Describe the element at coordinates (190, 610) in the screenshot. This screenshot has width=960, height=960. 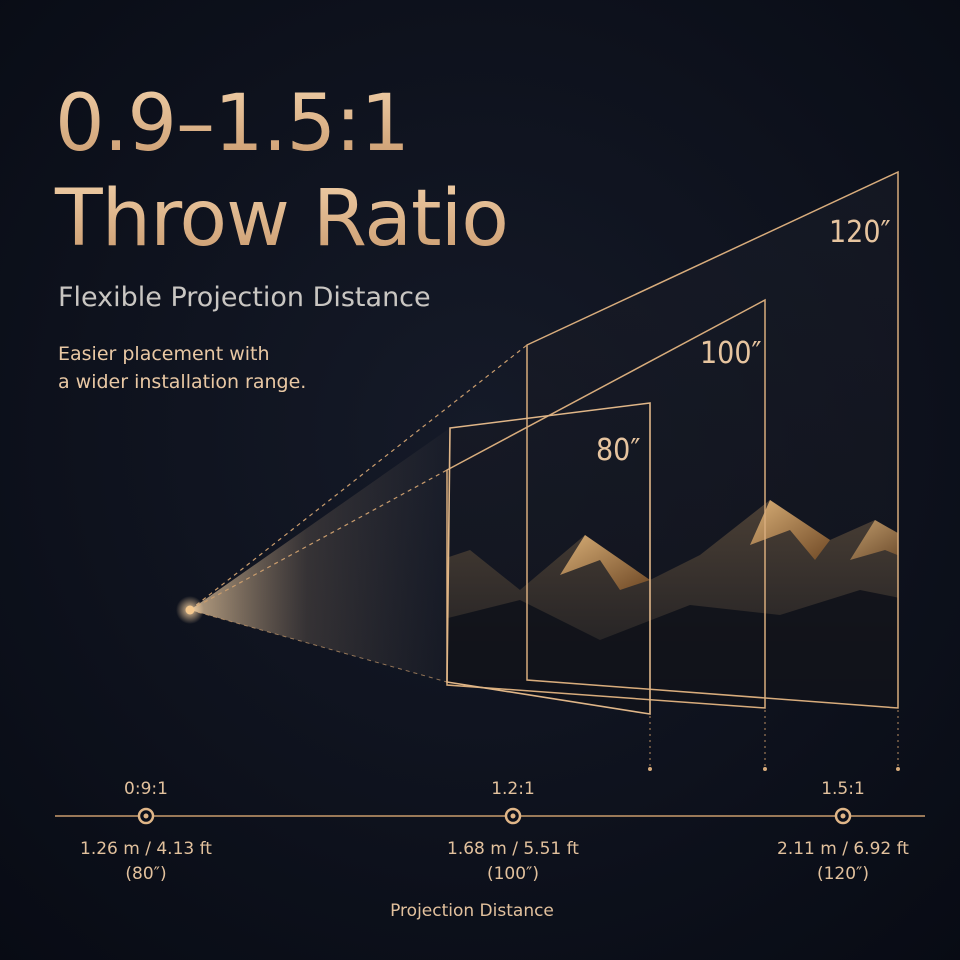
I see `projector` at that location.